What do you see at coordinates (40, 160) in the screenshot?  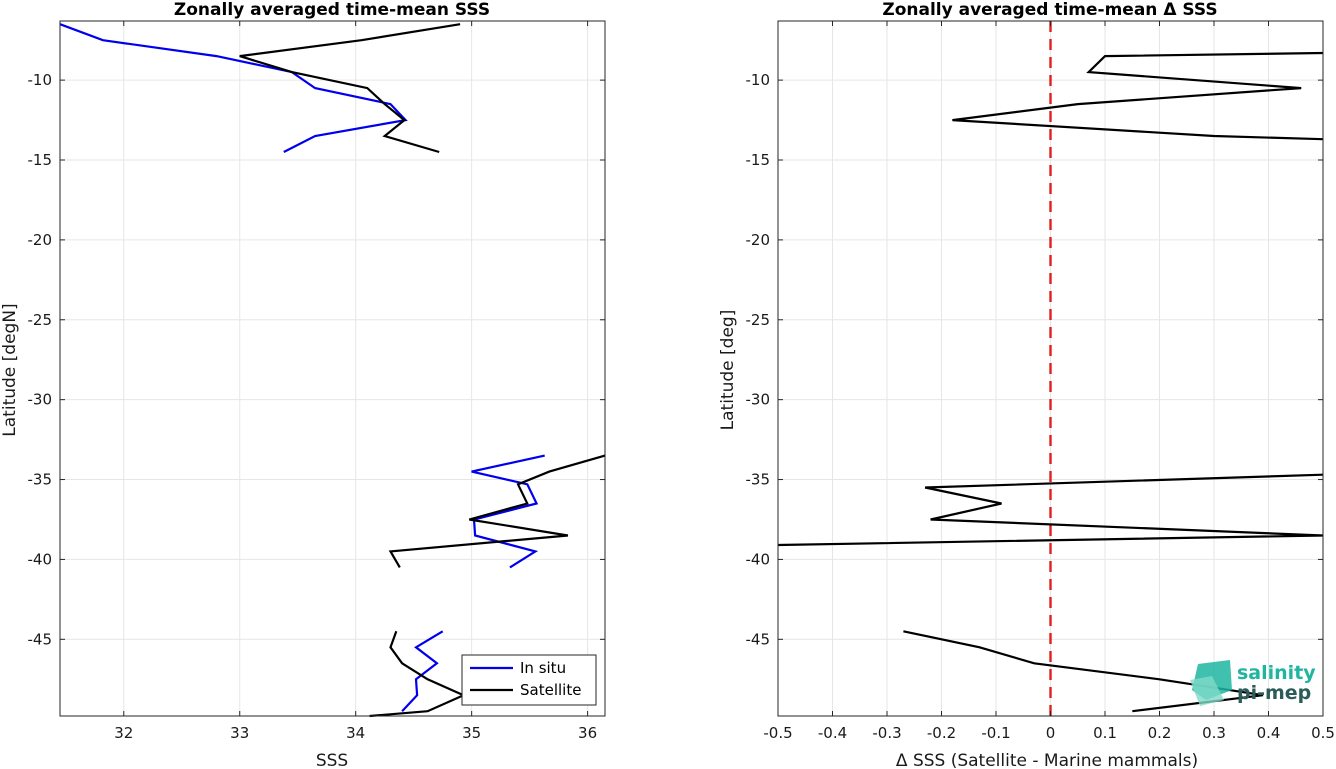 I see `sss-ytick-label: -15` at bounding box center [40, 160].